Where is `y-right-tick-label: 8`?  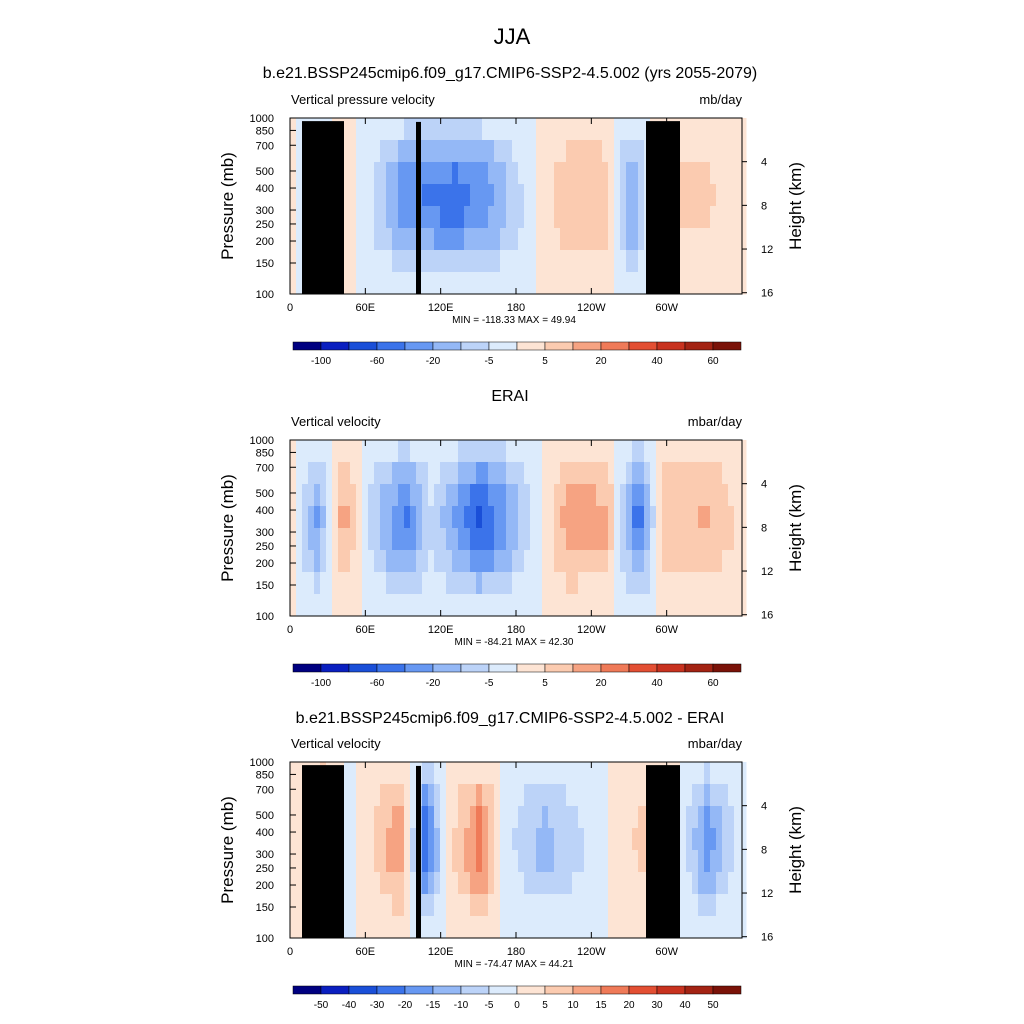
y-right-tick-label: 8 is located at coordinates (764, 528).